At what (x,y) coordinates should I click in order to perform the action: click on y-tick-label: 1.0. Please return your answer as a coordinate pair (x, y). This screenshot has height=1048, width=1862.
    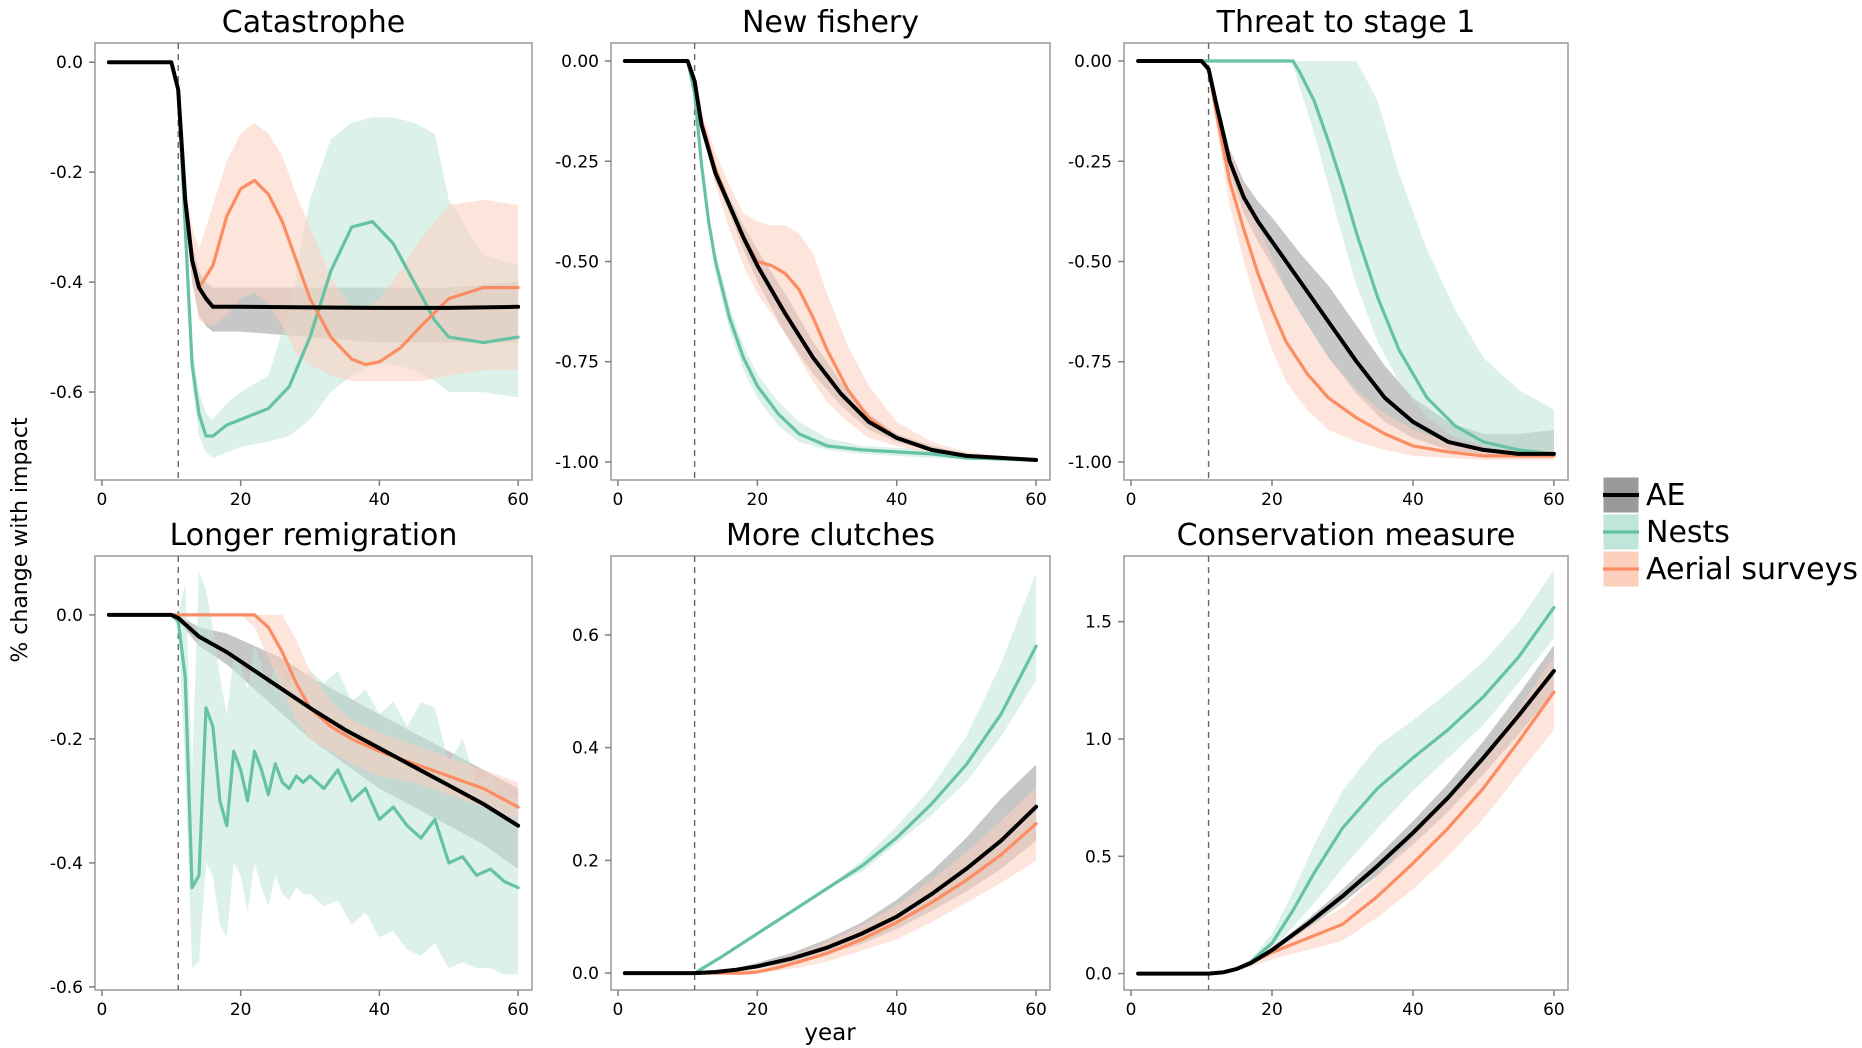
    Looking at the image, I should click on (1098, 740).